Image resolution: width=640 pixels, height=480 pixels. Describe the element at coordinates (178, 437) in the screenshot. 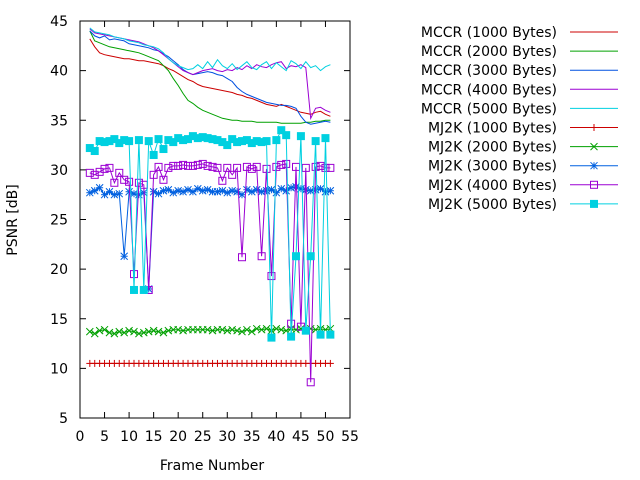

I see `x-tick-label: 20` at that location.